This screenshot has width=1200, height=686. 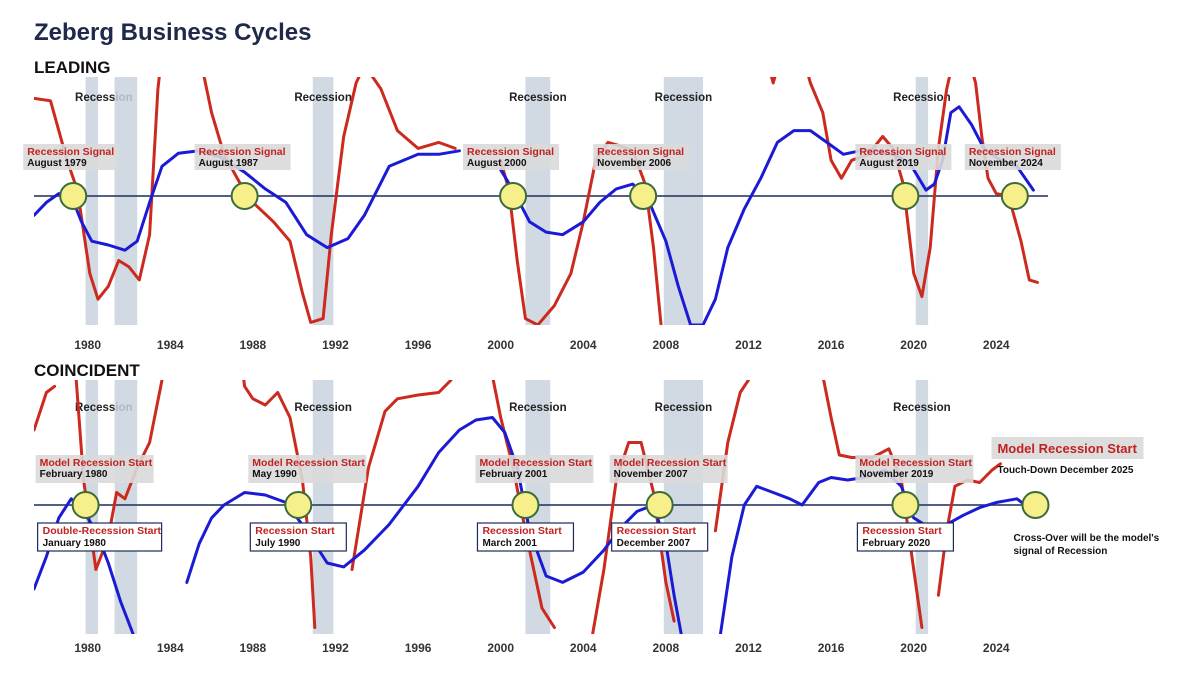 I want to click on x-tick-label: 1984, so click(x=170, y=345).